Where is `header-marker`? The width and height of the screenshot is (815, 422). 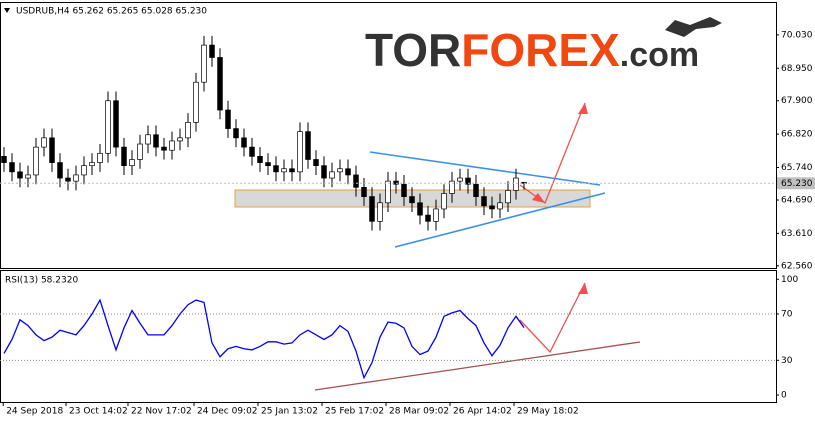 header-marker is located at coordinates (7, 10).